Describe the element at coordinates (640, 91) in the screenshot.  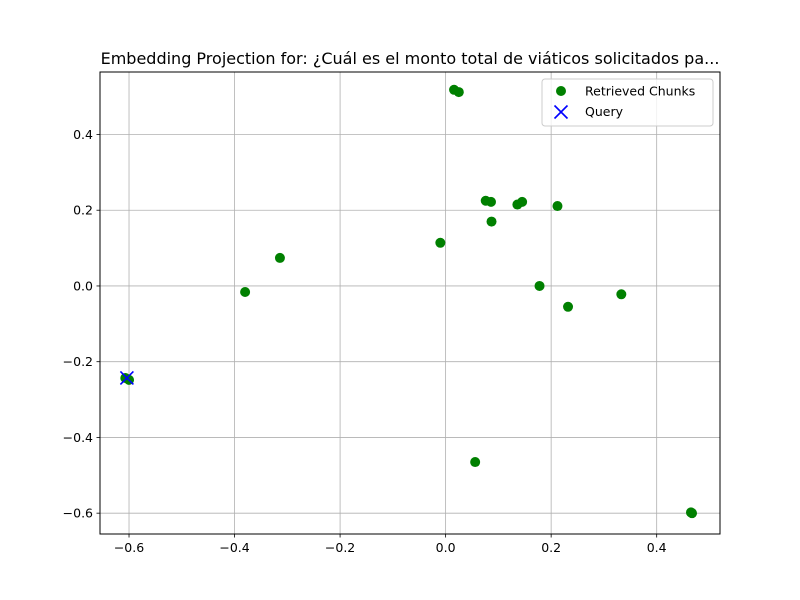
I see `legend-label-retrieved-chunks: Retrieved Chunks` at that location.